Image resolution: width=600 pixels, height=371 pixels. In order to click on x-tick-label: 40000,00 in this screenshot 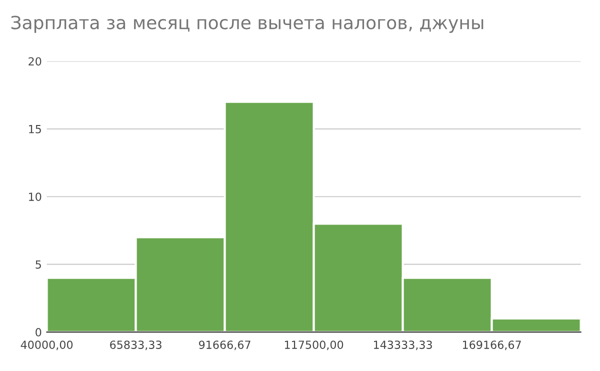, I will do `click(46, 345)`.